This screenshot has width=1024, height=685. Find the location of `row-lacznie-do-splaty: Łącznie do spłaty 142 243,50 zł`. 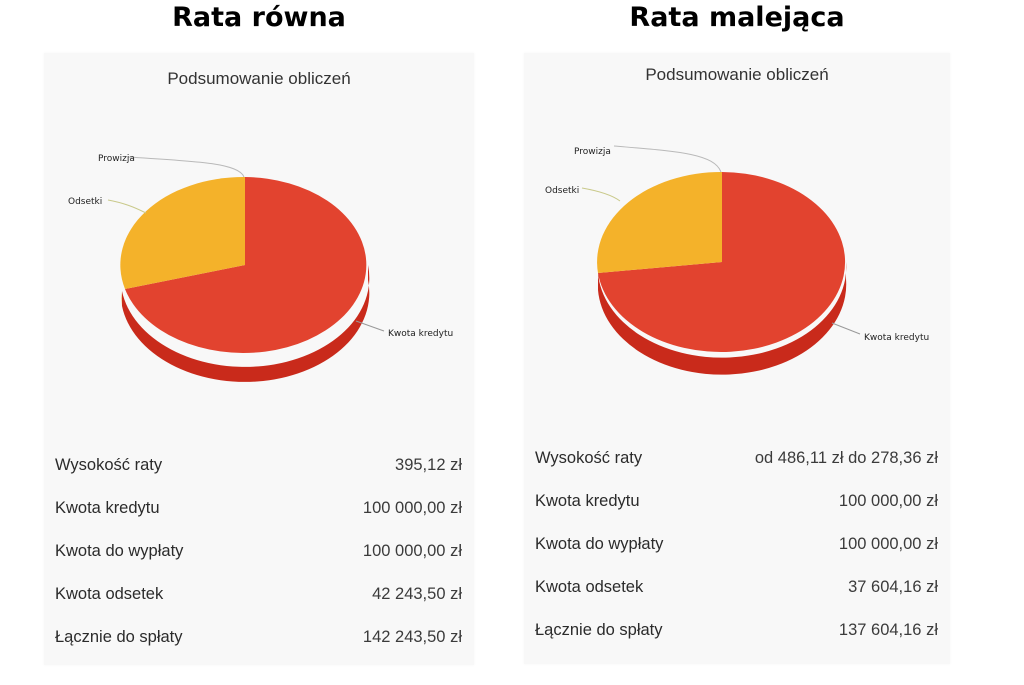

row-lacznie-do-splaty: Łącznie do spłaty 142 243,50 zł is located at coordinates (258, 637).